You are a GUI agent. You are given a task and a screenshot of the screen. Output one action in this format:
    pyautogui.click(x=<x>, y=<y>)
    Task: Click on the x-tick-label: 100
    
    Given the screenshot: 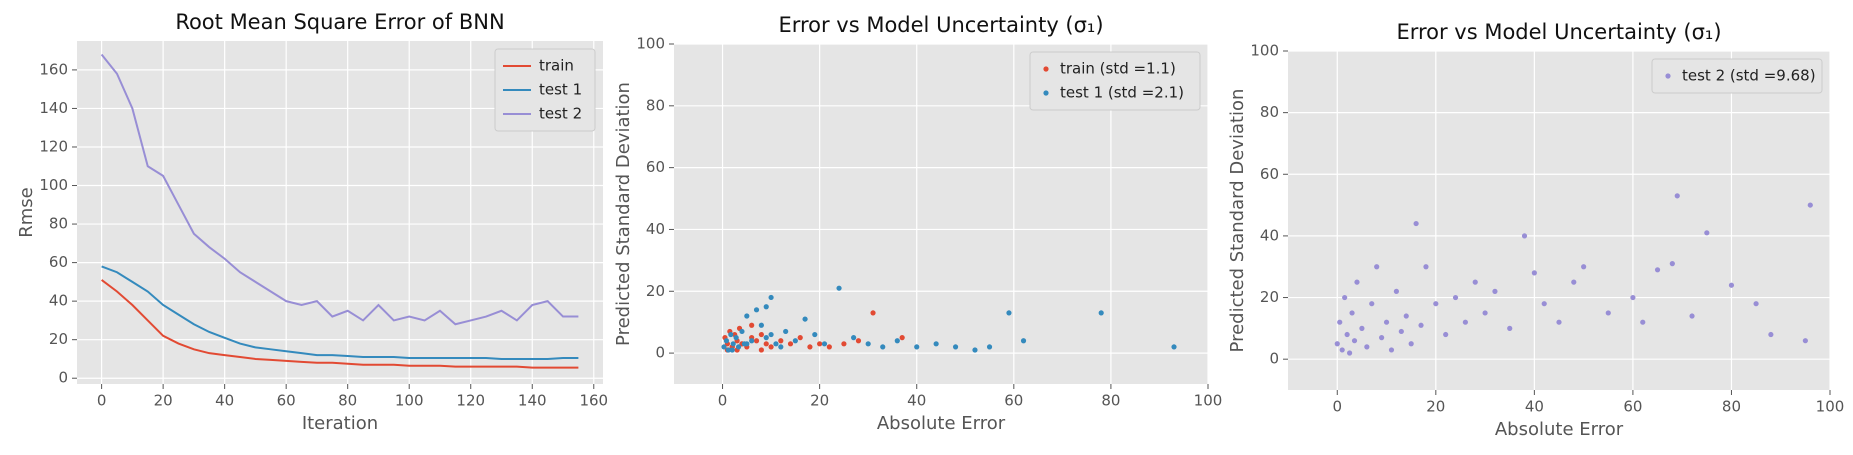 What is the action you would take?
    pyautogui.click(x=1208, y=401)
    